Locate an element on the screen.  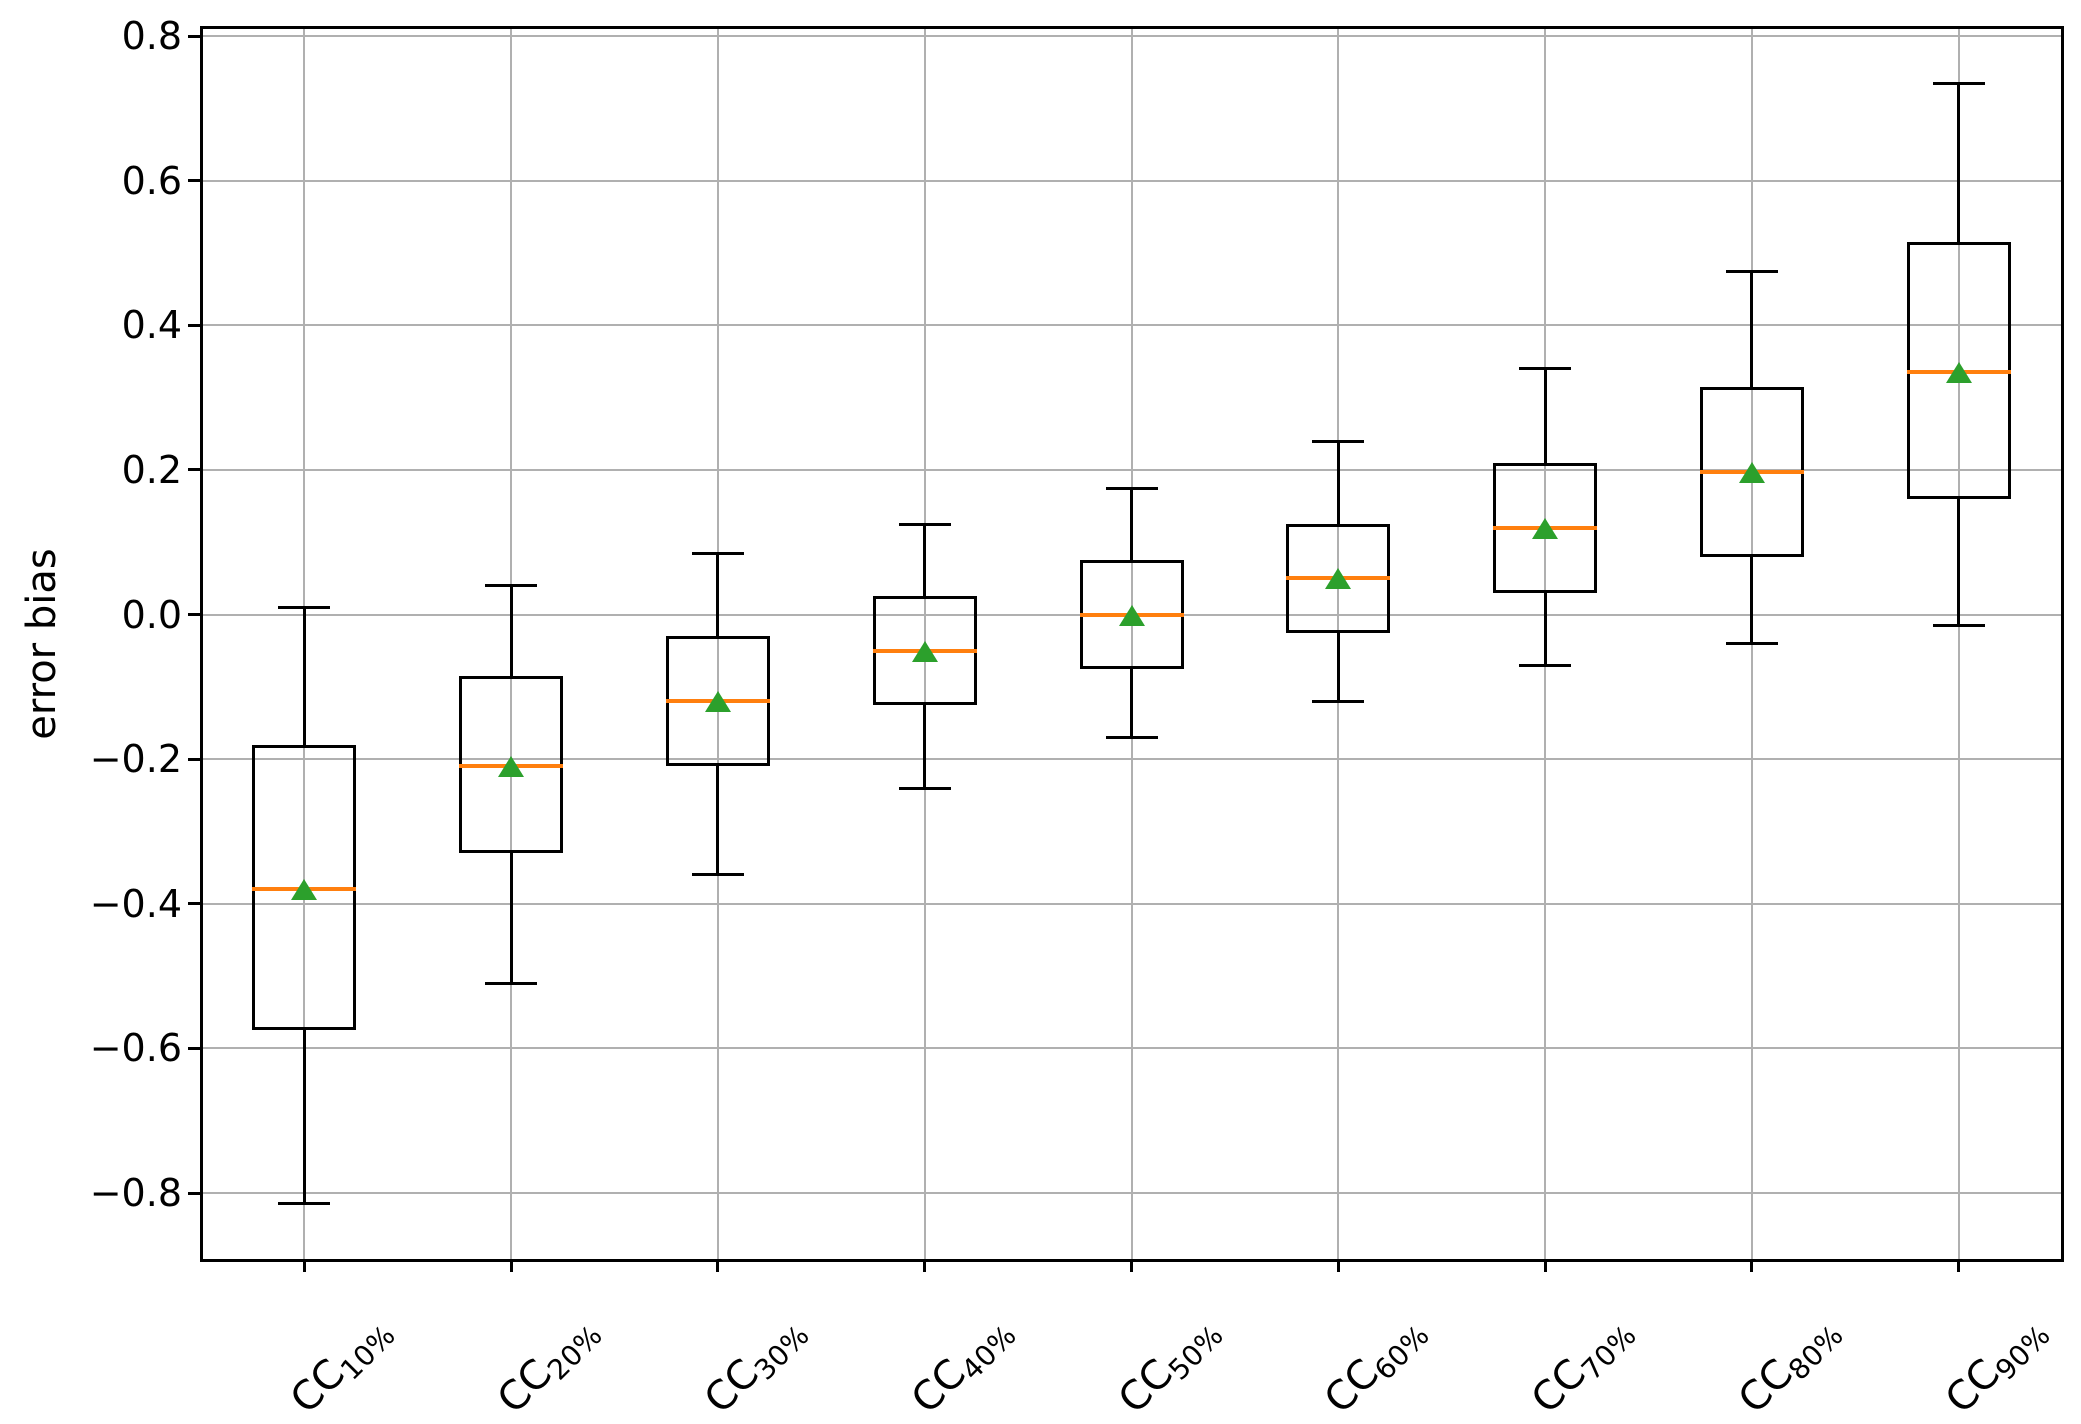
y-tick-label: −0.4 is located at coordinates (135, 903).